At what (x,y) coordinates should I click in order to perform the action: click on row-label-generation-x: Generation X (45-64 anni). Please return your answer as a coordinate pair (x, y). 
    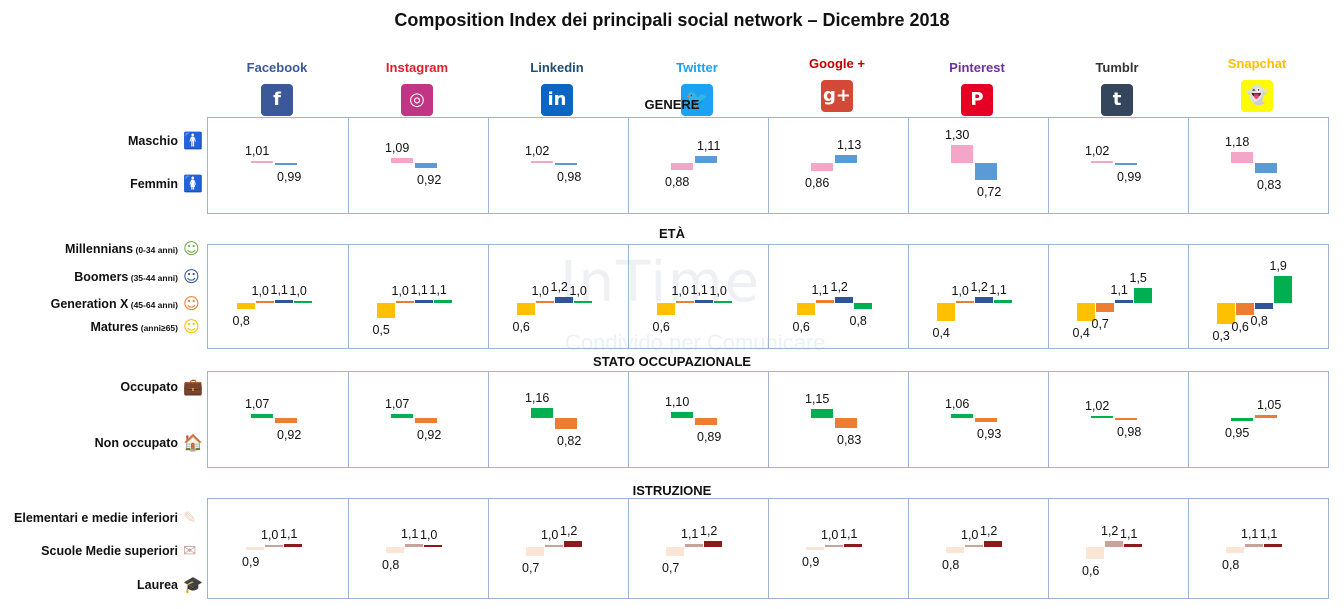
    Looking at the image, I should click on (114, 304).